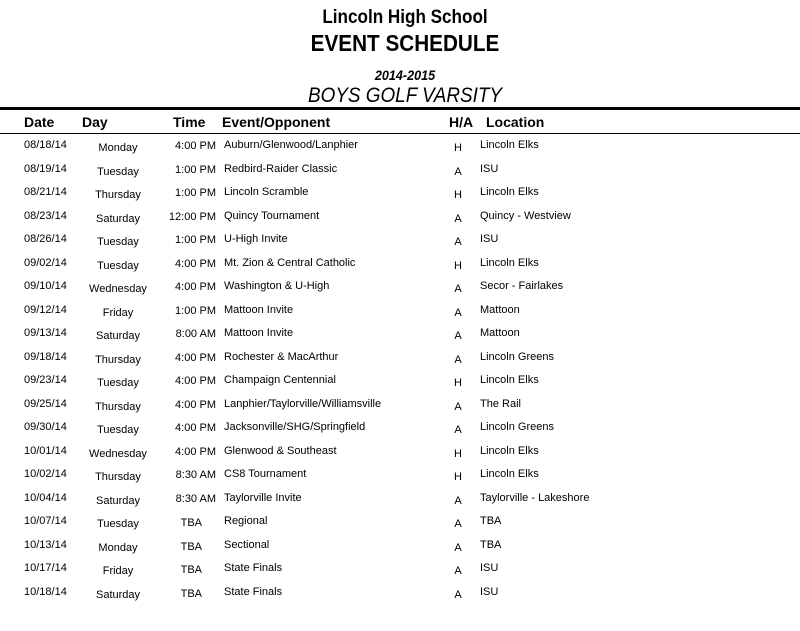  Describe the element at coordinates (195, 475) in the screenshot. I see `cell-time: 8:30 AM` at that location.